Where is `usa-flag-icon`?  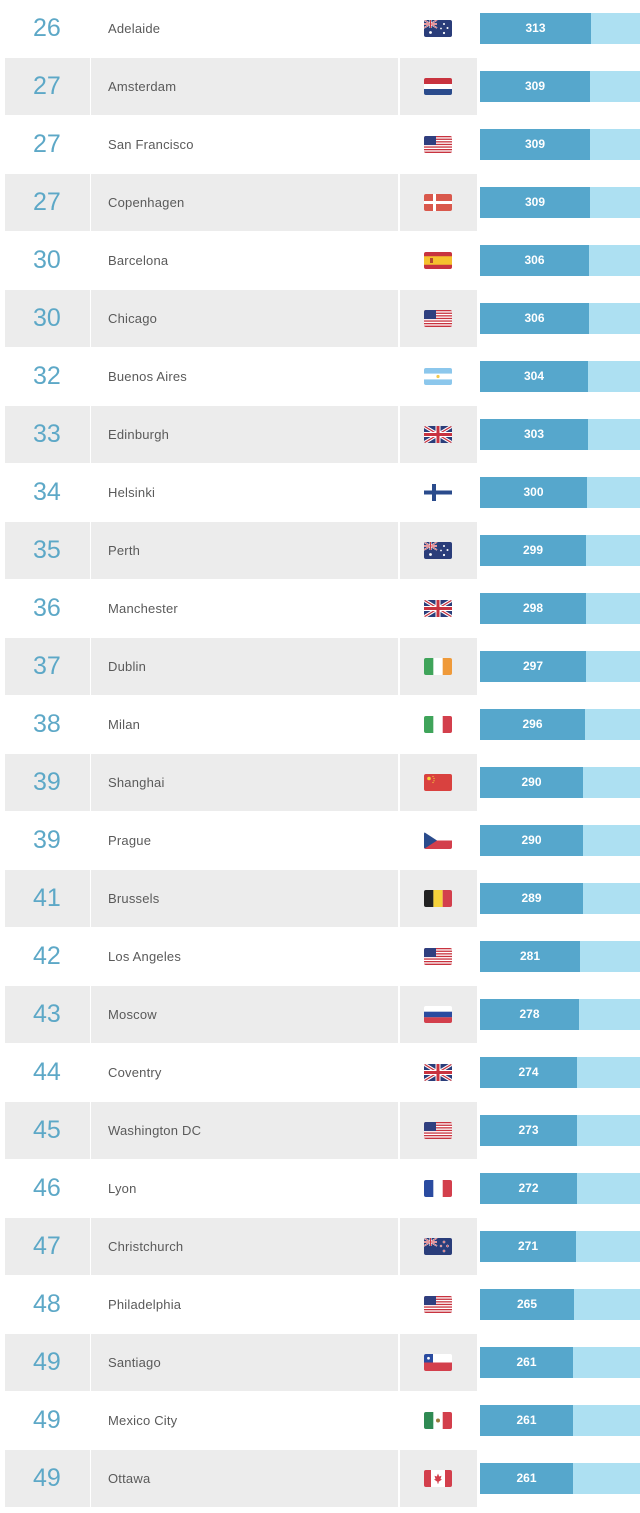
usa-flag-icon is located at coordinates (438, 1130).